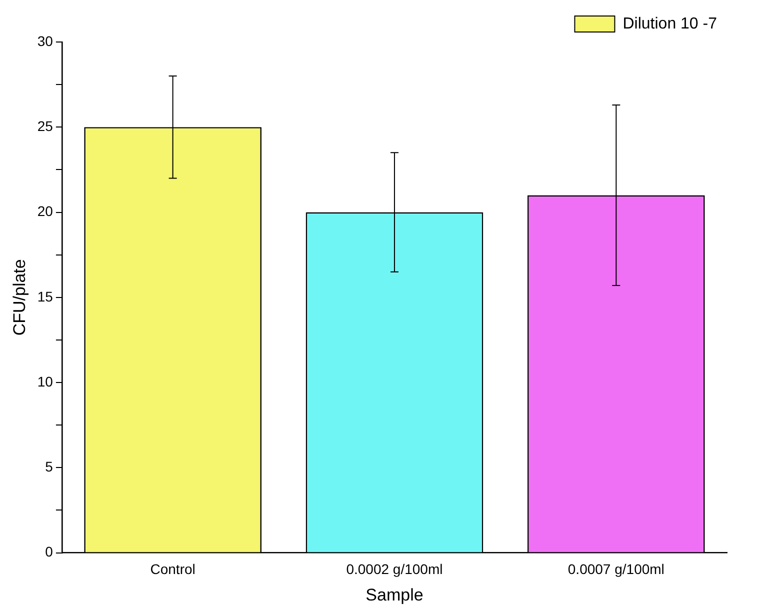 The image size is (767, 616). Describe the element at coordinates (395, 594) in the screenshot. I see `x-axis-title: Sample` at that location.